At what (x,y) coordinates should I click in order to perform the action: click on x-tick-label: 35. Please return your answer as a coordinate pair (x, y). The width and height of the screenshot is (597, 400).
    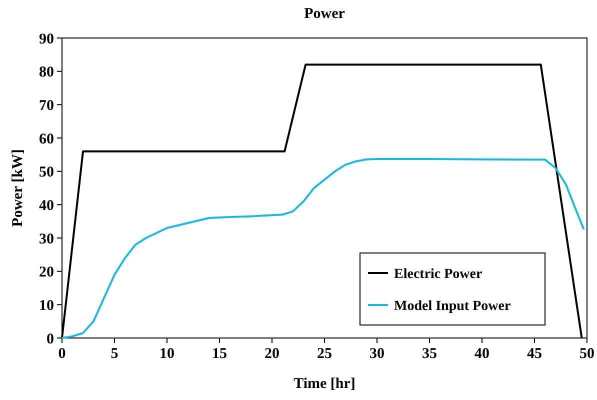
    Looking at the image, I should click on (429, 354).